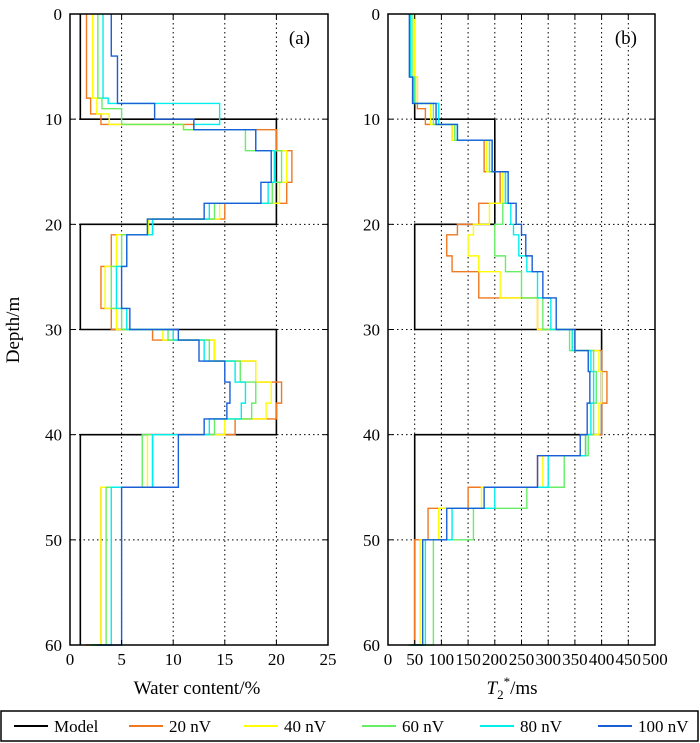  What do you see at coordinates (500, 694) in the screenshot?
I see `x-axis-title-b-sub: 2` at bounding box center [500, 694].